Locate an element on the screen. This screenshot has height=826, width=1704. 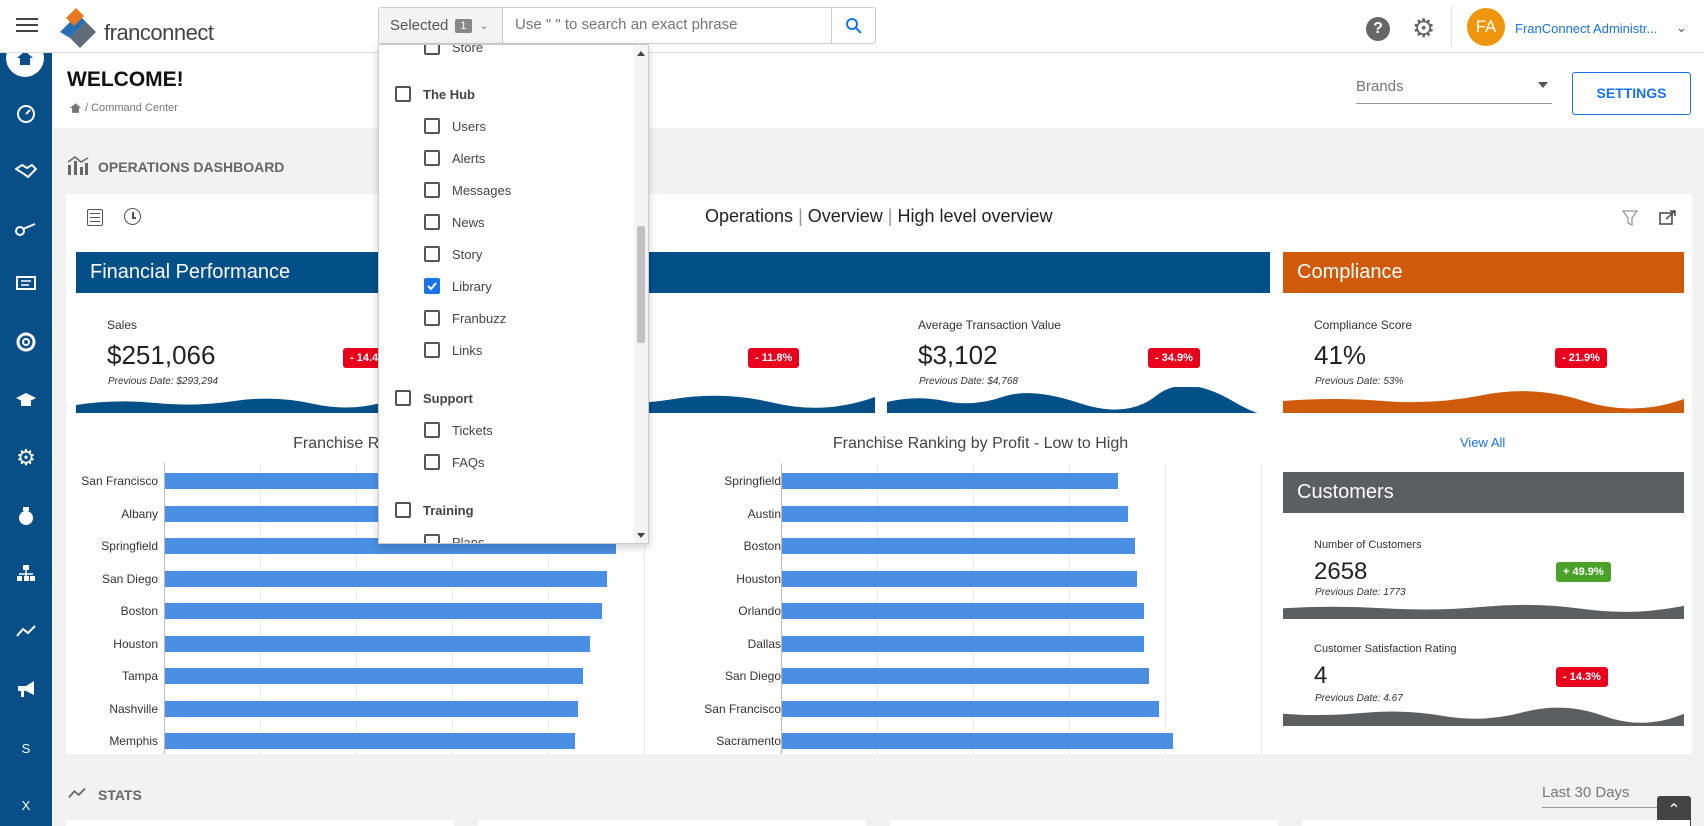
gauge-icon is located at coordinates (26, 114).